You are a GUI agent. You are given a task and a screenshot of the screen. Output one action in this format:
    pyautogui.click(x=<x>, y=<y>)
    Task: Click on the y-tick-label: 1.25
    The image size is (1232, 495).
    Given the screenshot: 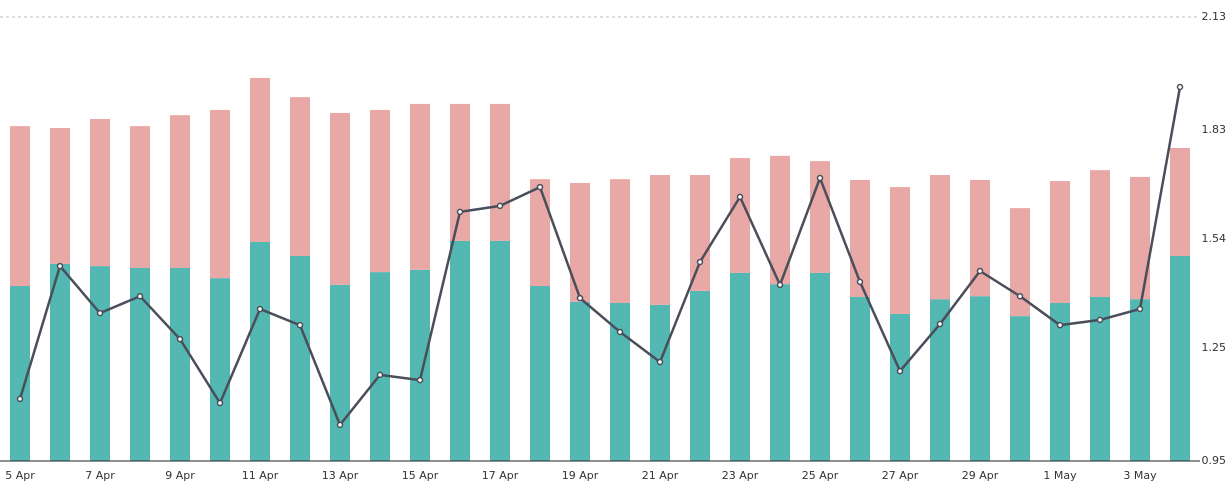 What is the action you would take?
    pyautogui.click(x=1214, y=347)
    